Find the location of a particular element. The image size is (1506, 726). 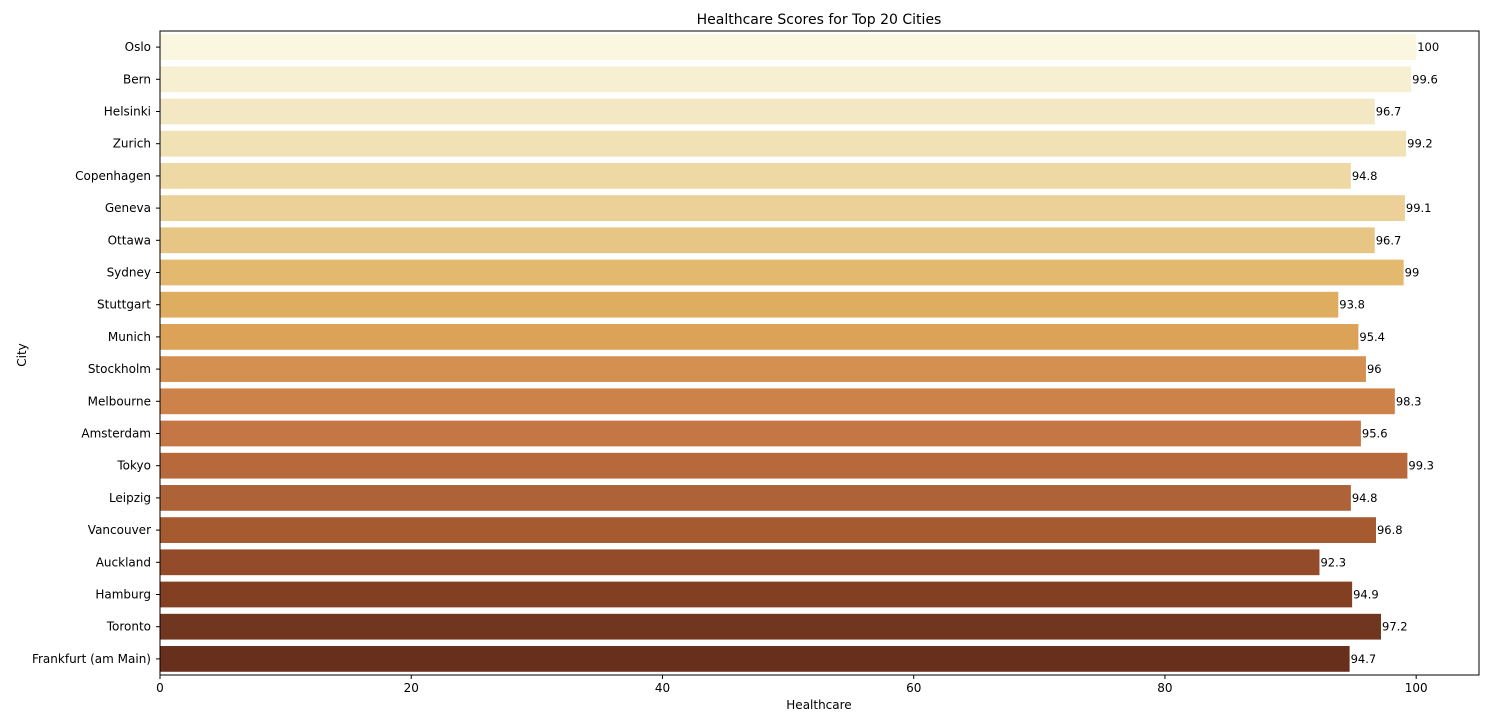

x-axis-title: Healthcare is located at coordinates (818, 705).